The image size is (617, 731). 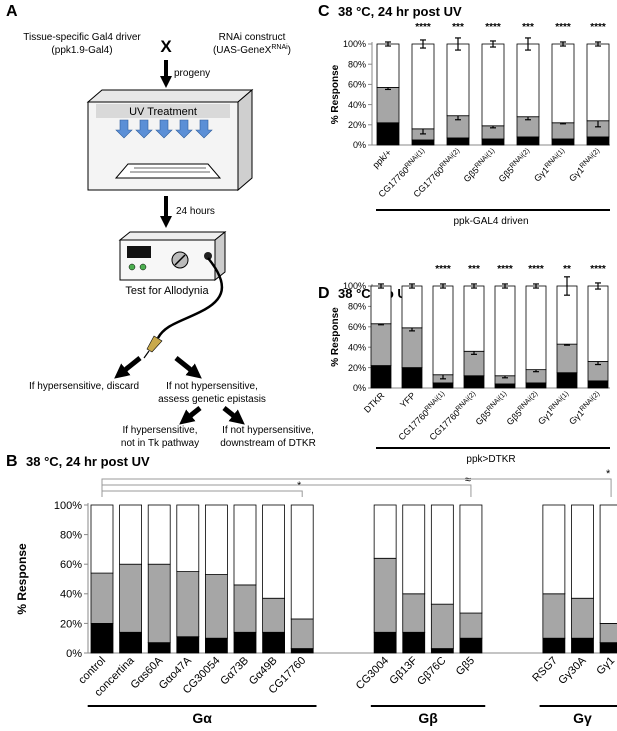 What do you see at coordinates (212, 399) in the screenshot?
I see `assess-text: assess genetic epistasis` at bounding box center [212, 399].